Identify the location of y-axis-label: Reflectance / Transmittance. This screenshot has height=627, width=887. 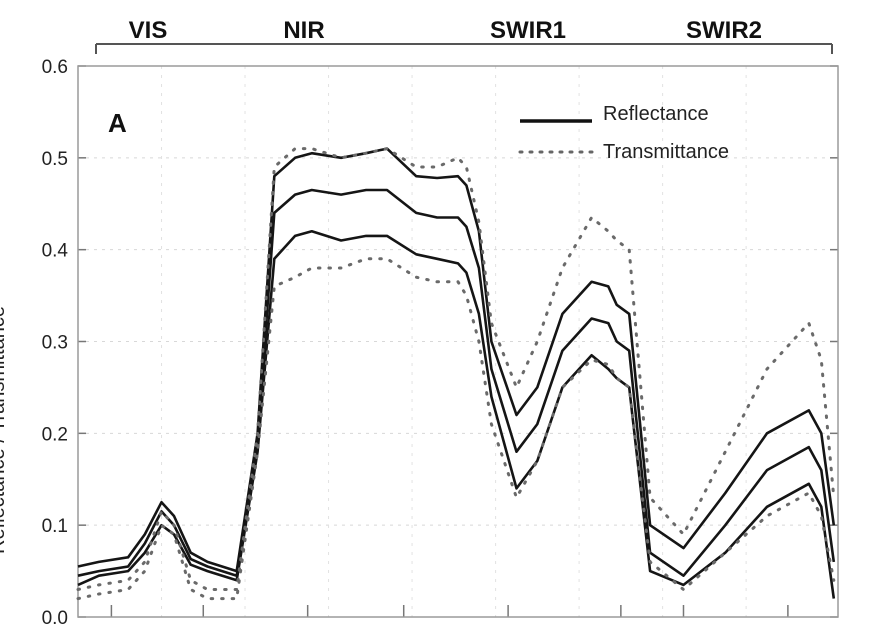
(4, 430).